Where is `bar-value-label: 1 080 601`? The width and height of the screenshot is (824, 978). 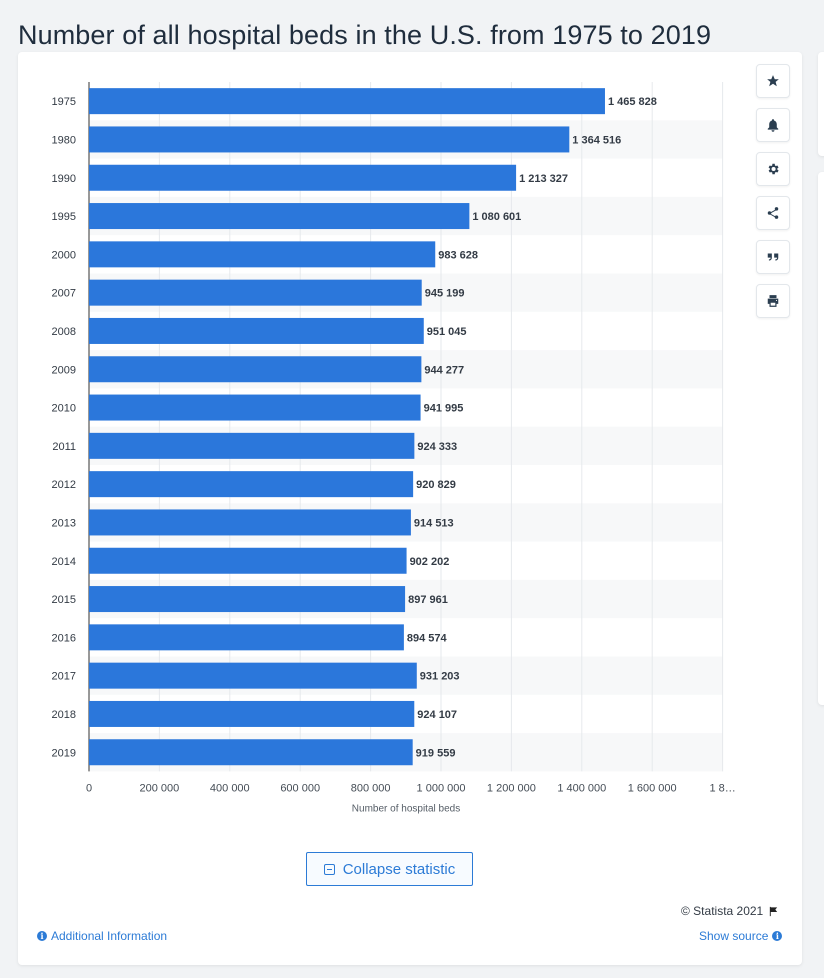
bar-value-label: 1 080 601 is located at coordinates (496, 217).